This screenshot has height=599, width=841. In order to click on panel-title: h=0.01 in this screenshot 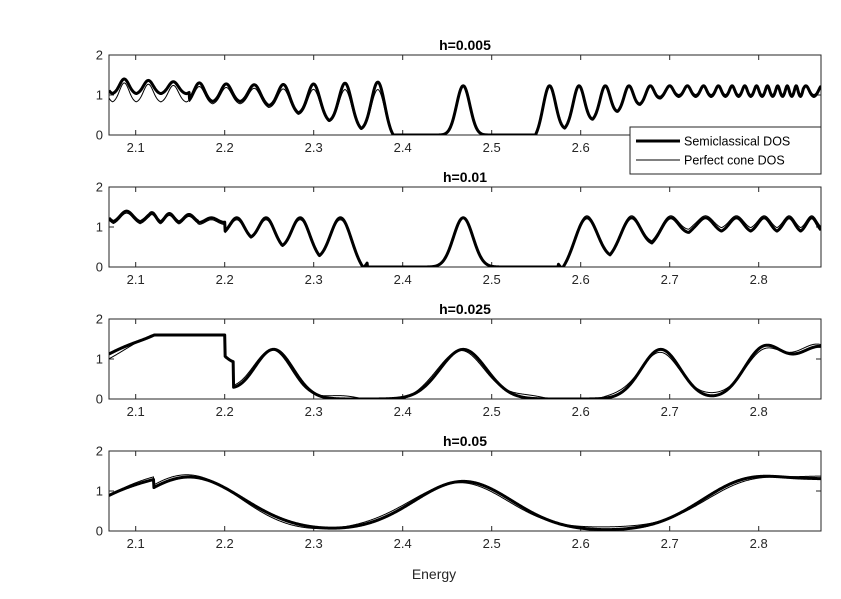, I will do `click(465, 177)`.